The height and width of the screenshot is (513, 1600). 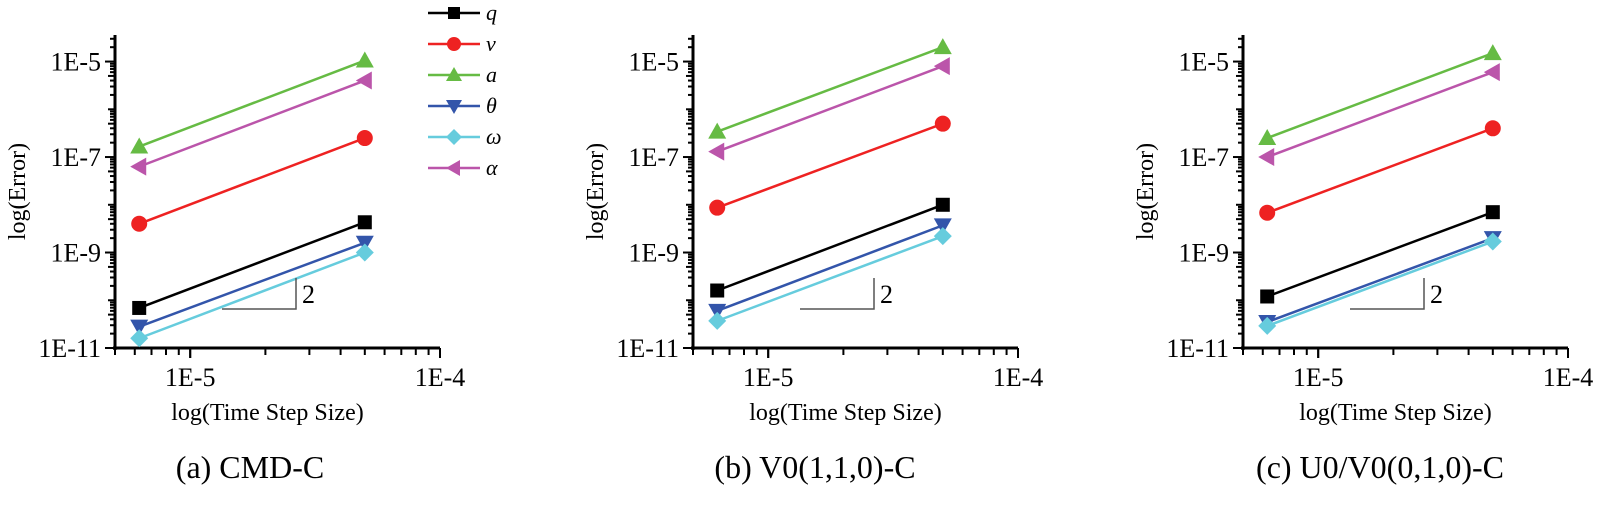 I want to click on legend-item-q: q, so click(x=462, y=12).